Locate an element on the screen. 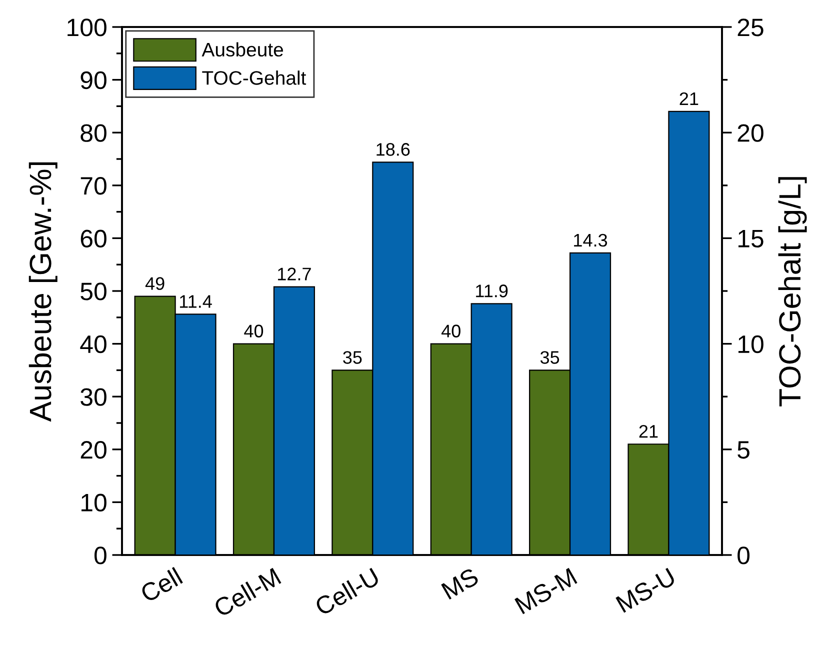  y2-tick-label: 25 is located at coordinates (751, 27).